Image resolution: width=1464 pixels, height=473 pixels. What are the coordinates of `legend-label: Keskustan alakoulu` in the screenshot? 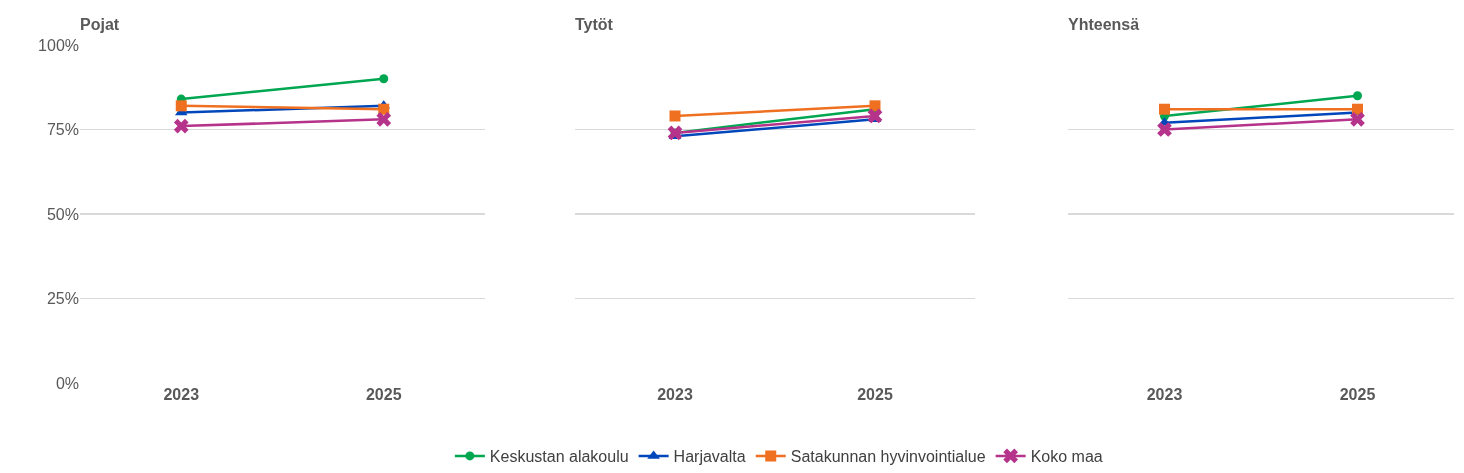 It's located at (559, 457).